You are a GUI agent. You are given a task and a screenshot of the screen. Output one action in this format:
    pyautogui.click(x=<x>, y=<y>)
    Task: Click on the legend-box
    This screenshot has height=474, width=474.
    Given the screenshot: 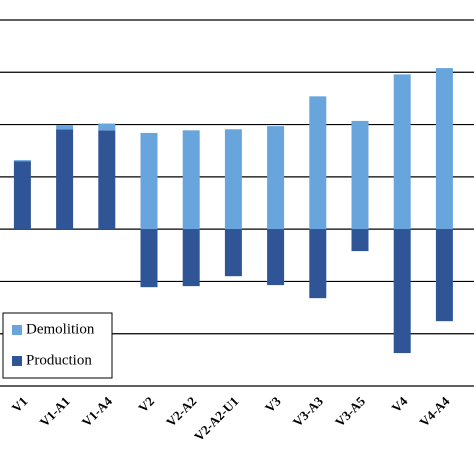 What is the action you would take?
    pyautogui.click(x=57, y=345)
    